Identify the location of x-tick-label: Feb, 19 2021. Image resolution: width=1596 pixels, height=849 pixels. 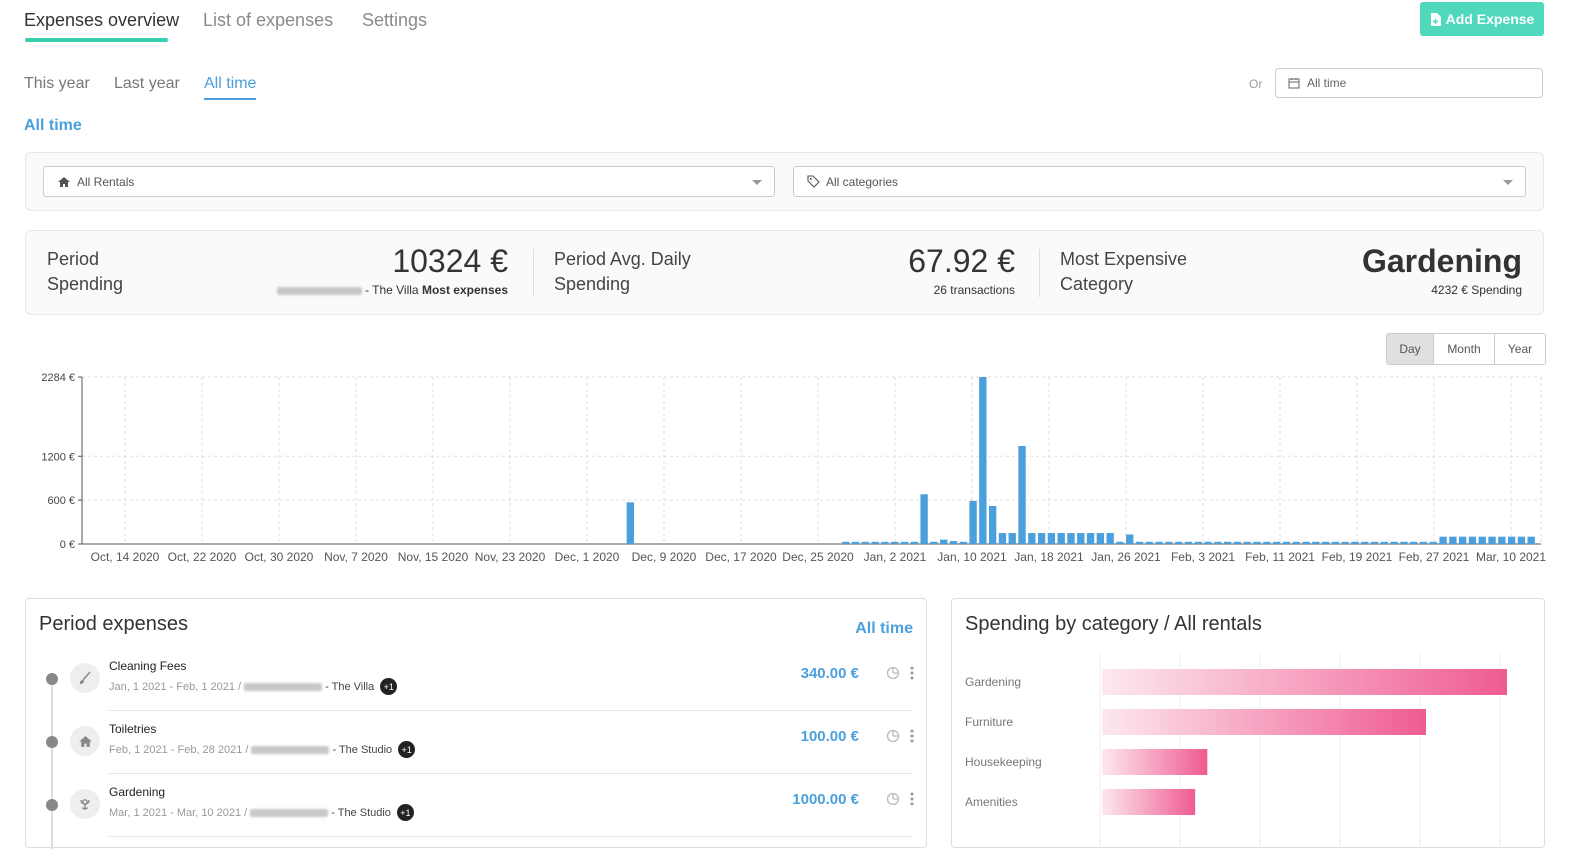
(1357, 557).